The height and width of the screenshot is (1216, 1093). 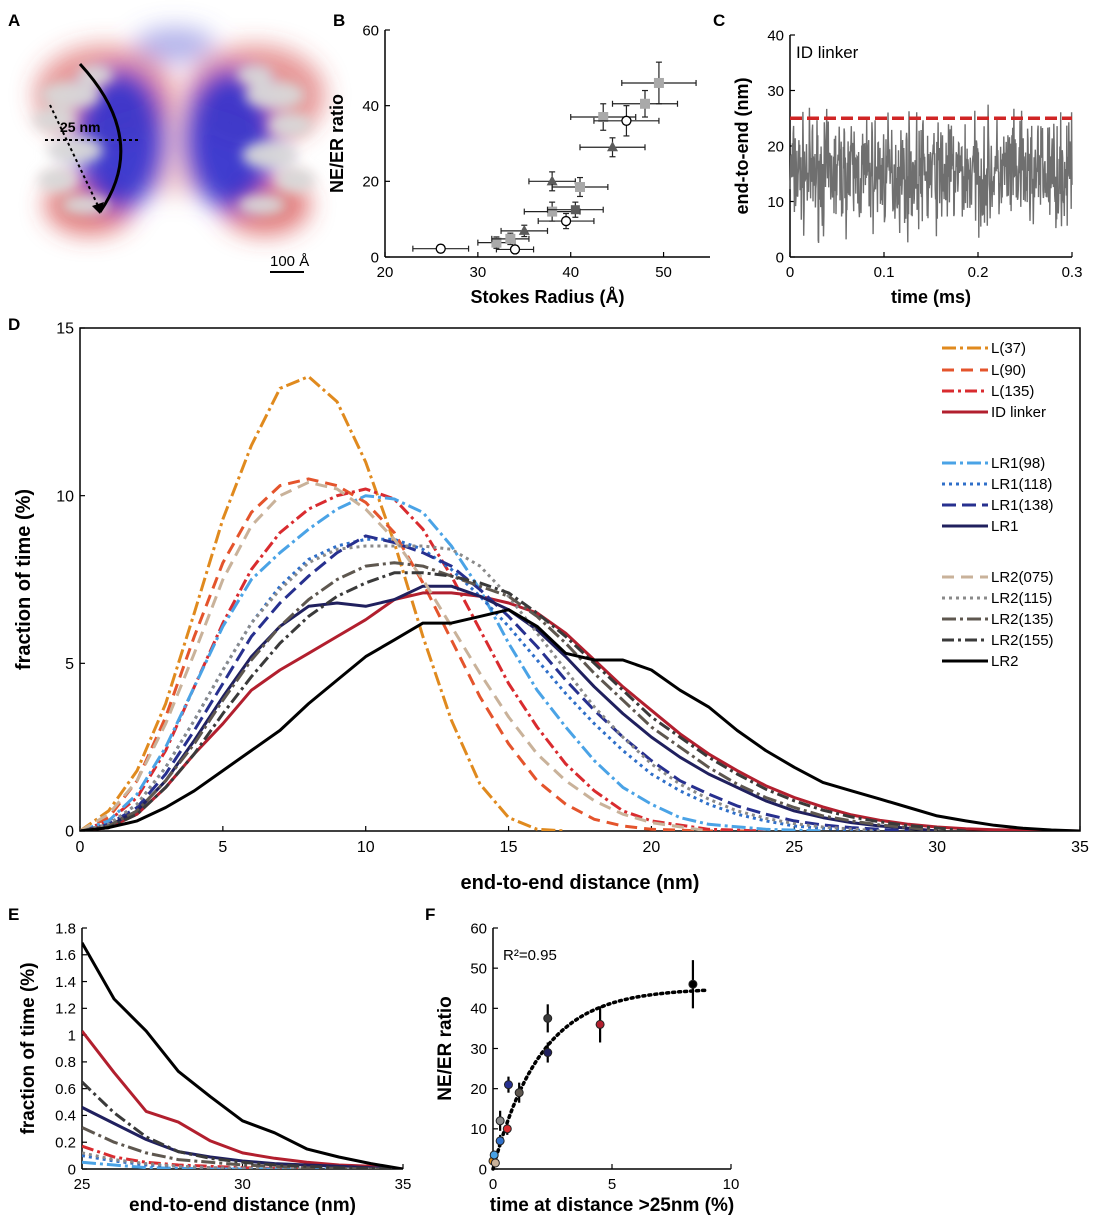 I want to click on panel-f-ytick-label: 10, so click(x=478, y=1129).